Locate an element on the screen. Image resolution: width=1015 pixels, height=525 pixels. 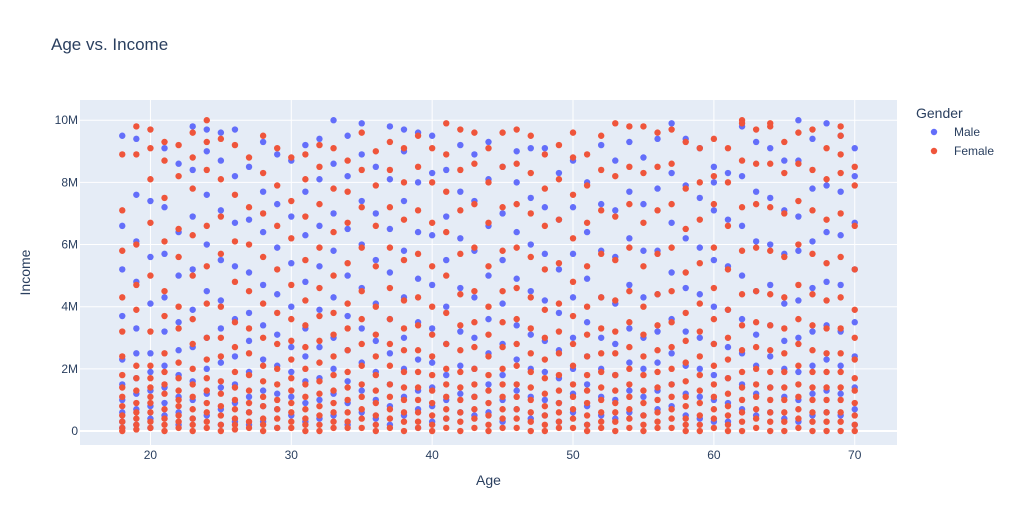
legend-label: Female is located at coordinates (974, 151).